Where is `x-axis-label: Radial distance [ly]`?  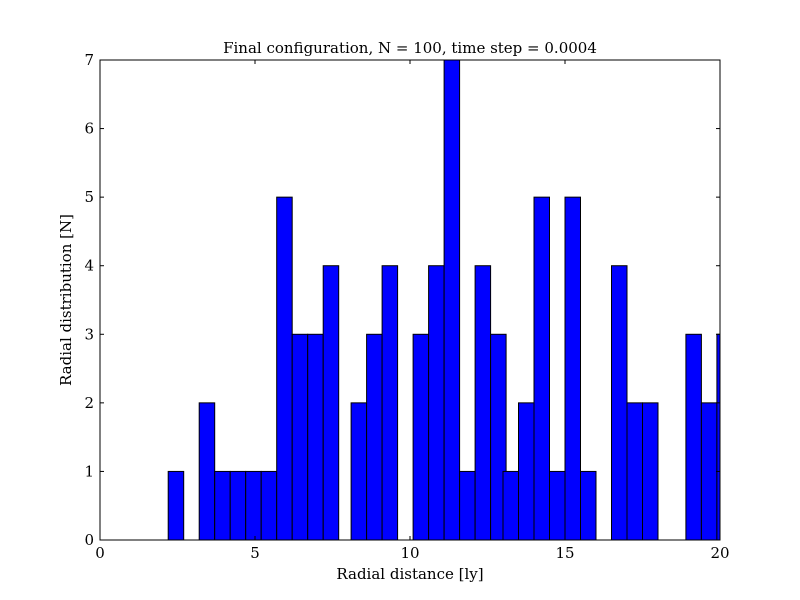
x-axis-label: Radial distance [ly] is located at coordinates (409, 574).